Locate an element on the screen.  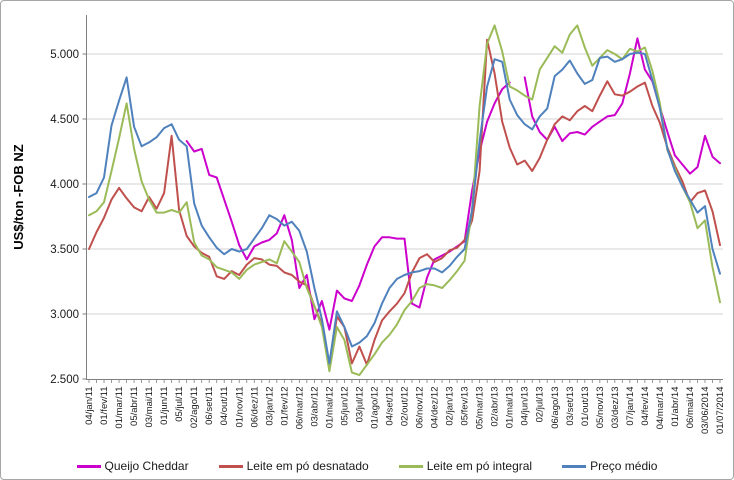
x-tick-label: 02/jul/13 is located at coordinates (540, 405).